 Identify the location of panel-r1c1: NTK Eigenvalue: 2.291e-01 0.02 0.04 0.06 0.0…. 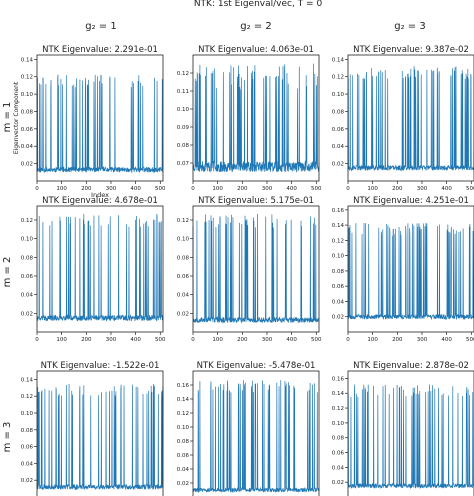
(89, 122).